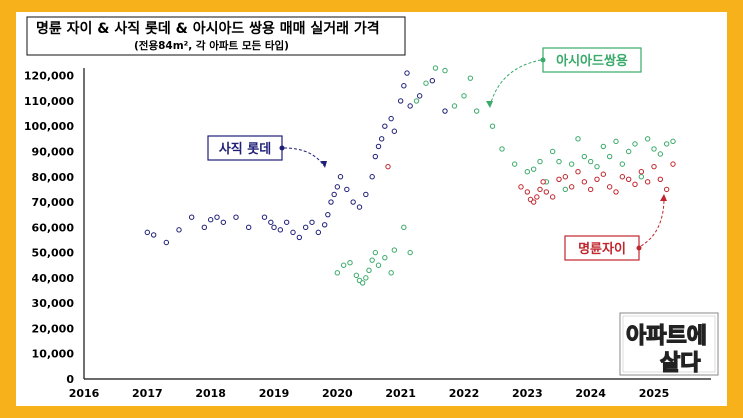 This screenshot has width=743, height=418. Describe the element at coordinates (53, 303) in the screenshot. I see `y-tick-label: 30,000` at that location.